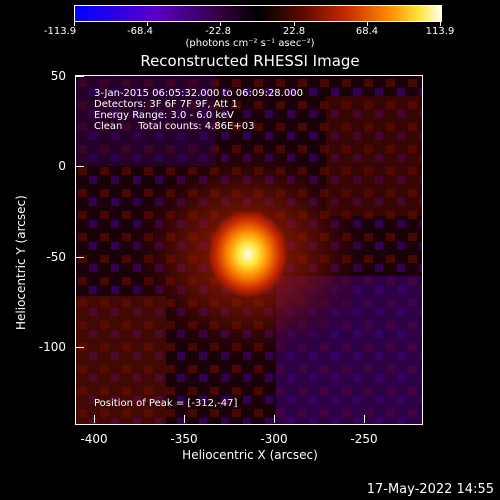  I want to click on plot-title: Reconstructed RHESSI Image, so click(250, 61).